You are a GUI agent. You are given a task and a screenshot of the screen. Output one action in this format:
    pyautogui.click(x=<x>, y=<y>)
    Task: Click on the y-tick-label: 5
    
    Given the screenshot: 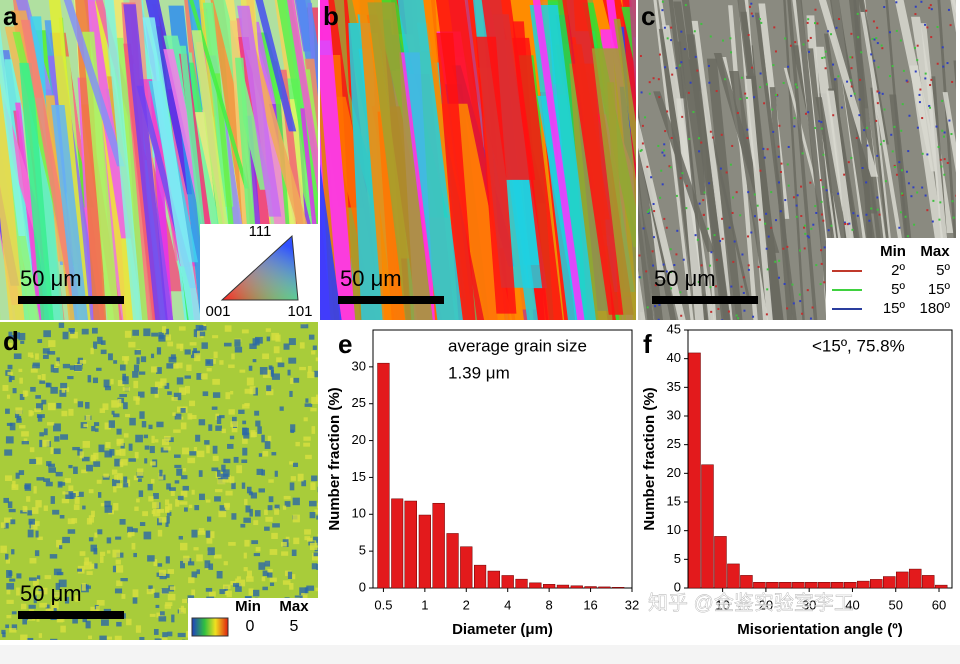 What is the action you would take?
    pyautogui.click(x=362, y=550)
    